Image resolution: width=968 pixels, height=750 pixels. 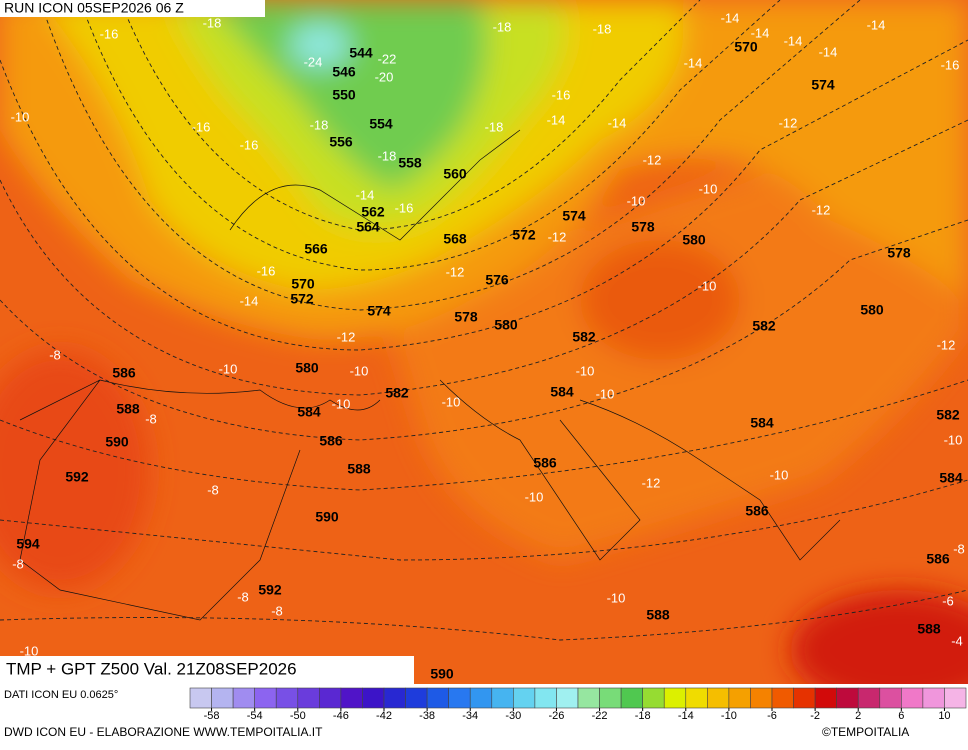 I want to click on colorbar-tick-label: -26, so click(x=556, y=716).